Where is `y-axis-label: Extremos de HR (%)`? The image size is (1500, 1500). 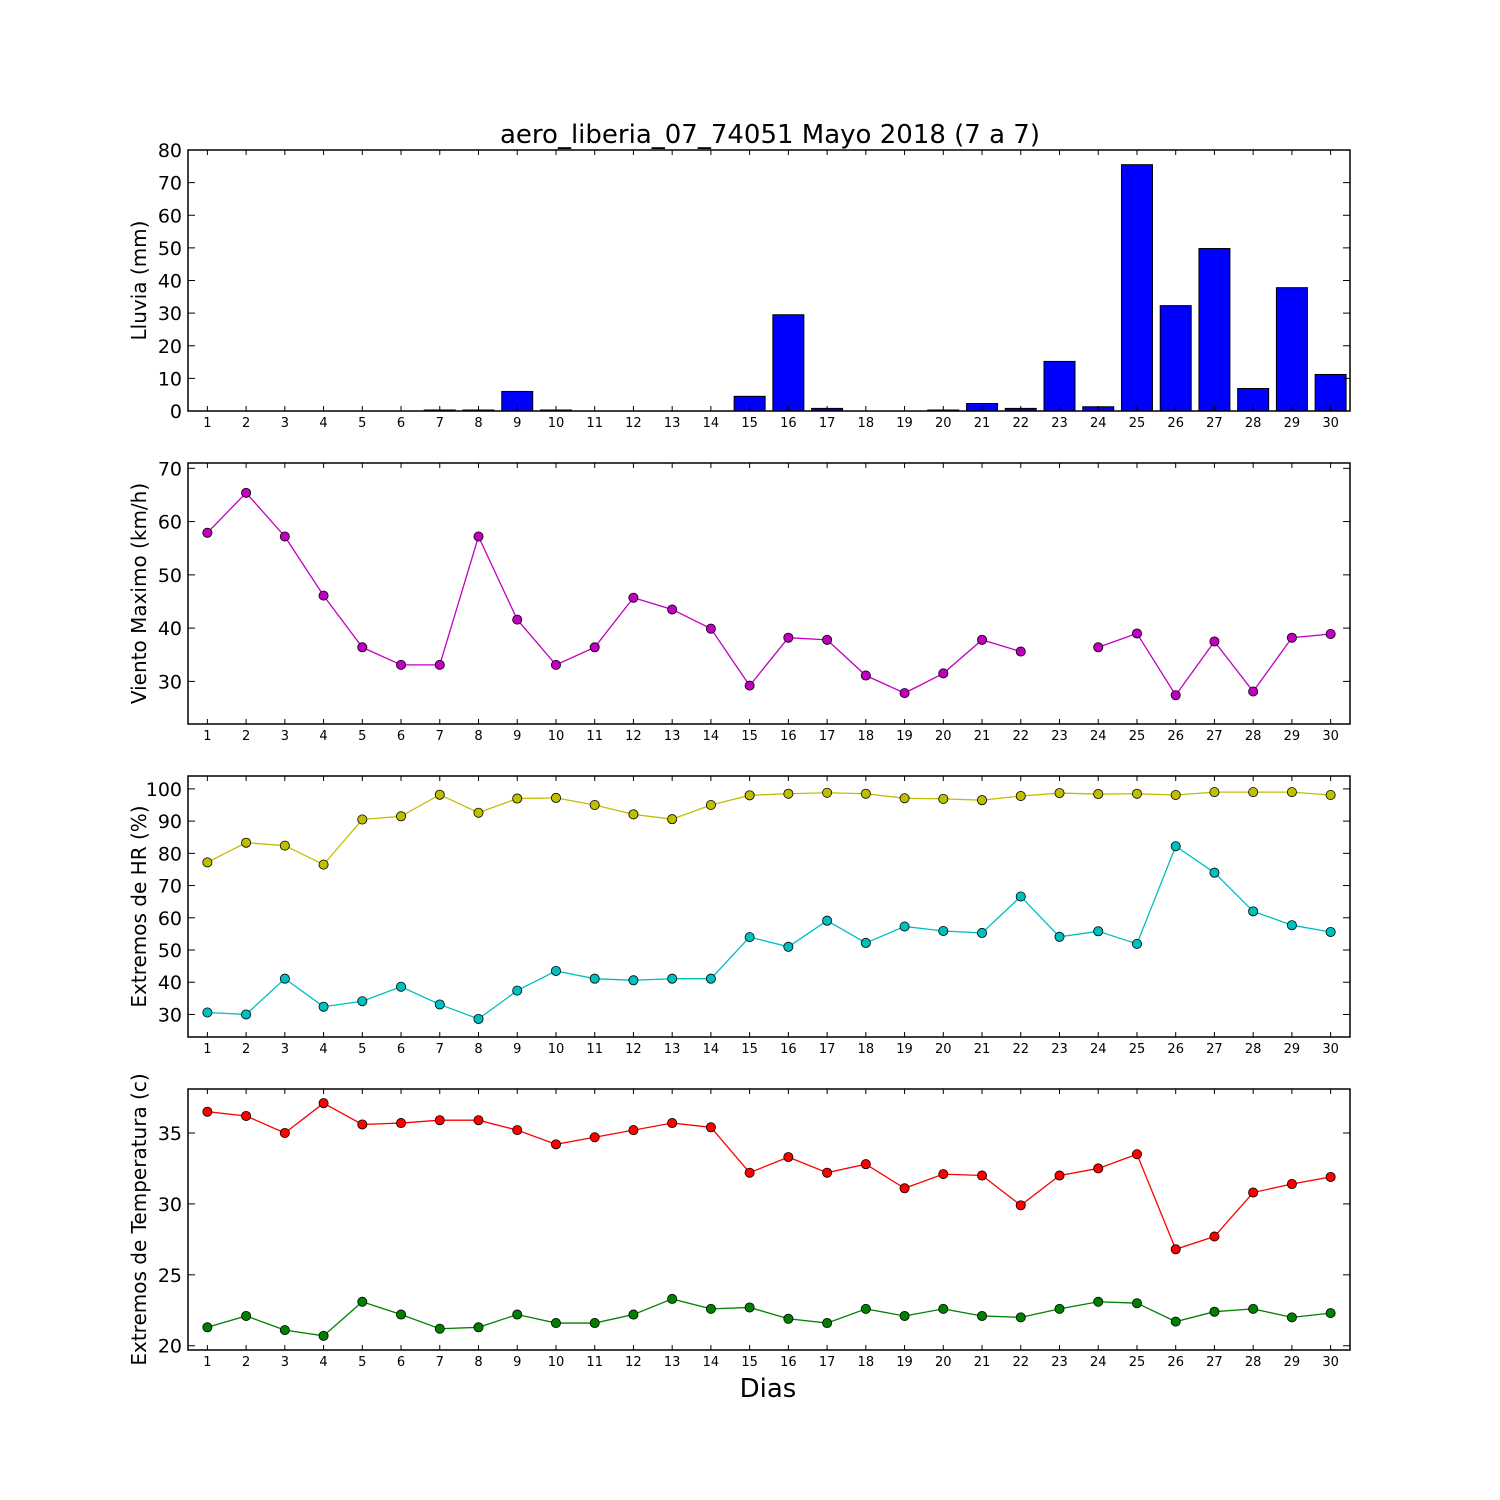
y-axis-label: Extremos de HR (%) is located at coordinates (139, 906).